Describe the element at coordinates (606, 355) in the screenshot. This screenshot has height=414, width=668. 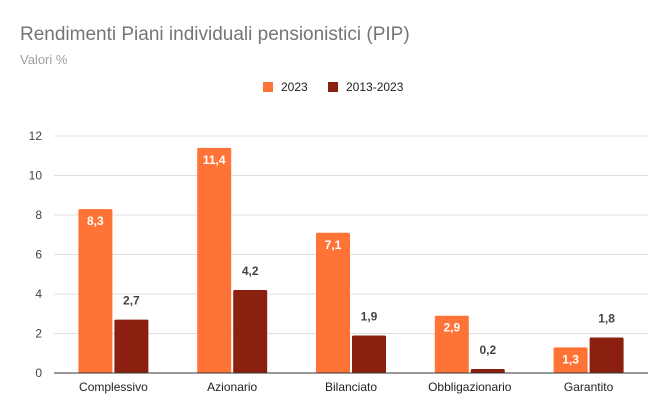
I see `bar-2013-2023-garantito` at that location.